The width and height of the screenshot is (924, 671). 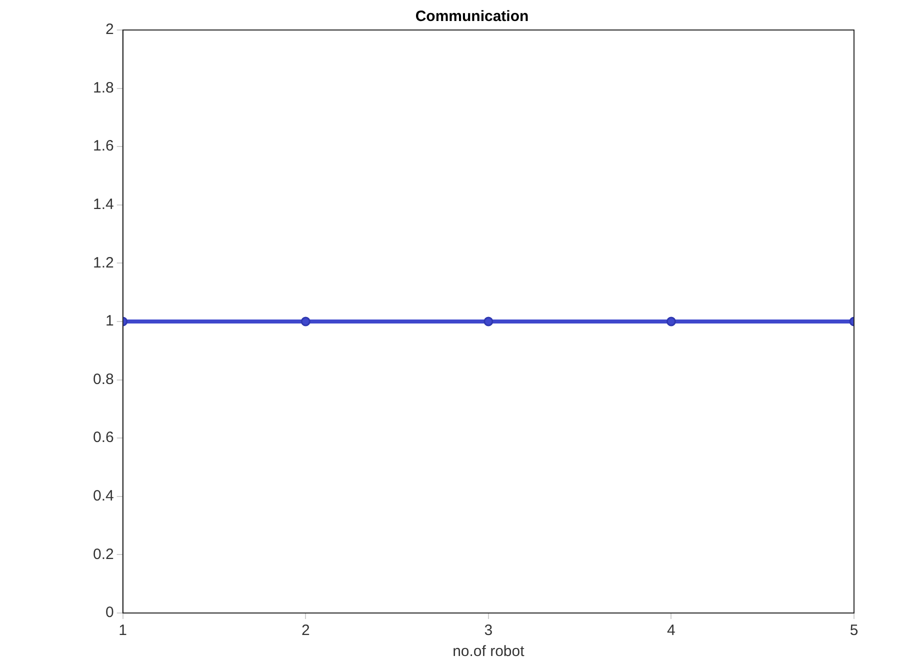 What do you see at coordinates (110, 321) in the screenshot?
I see `y-tick-label: 1` at bounding box center [110, 321].